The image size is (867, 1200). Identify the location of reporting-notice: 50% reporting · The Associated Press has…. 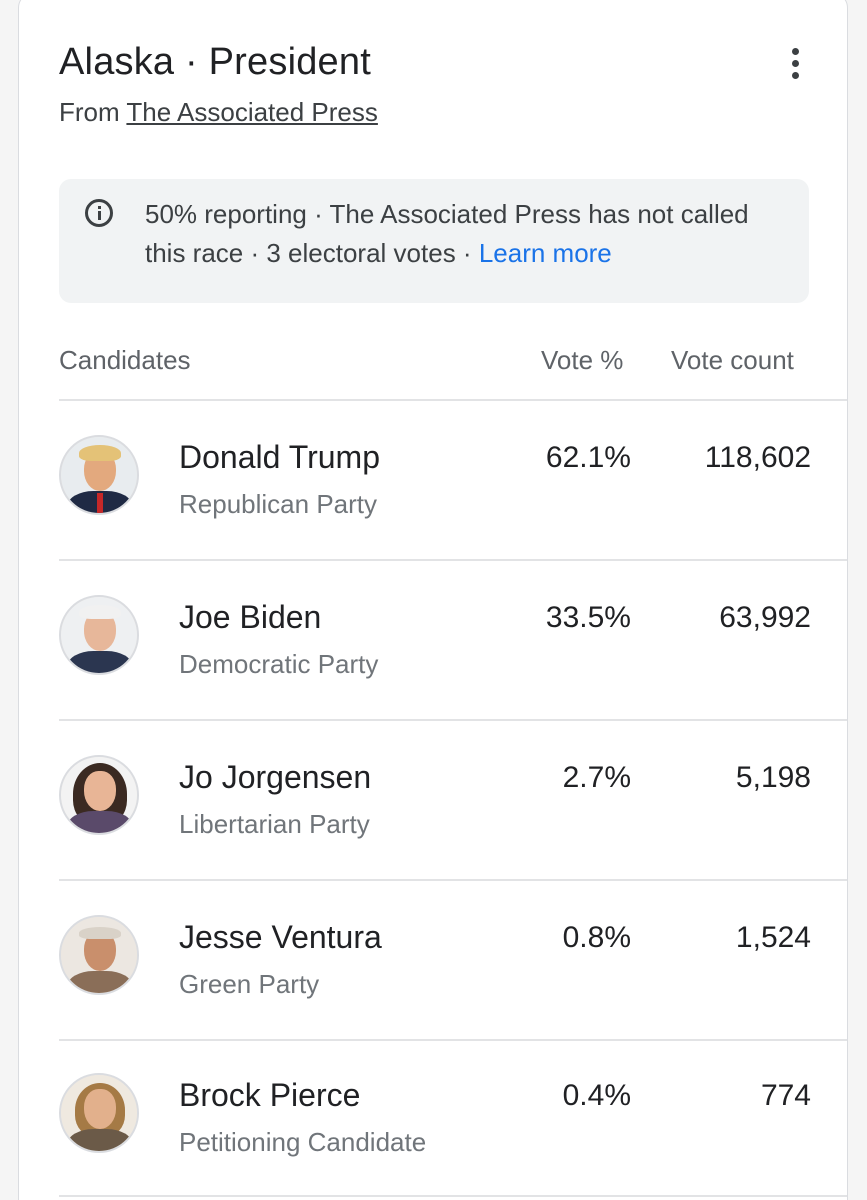
(434, 241).